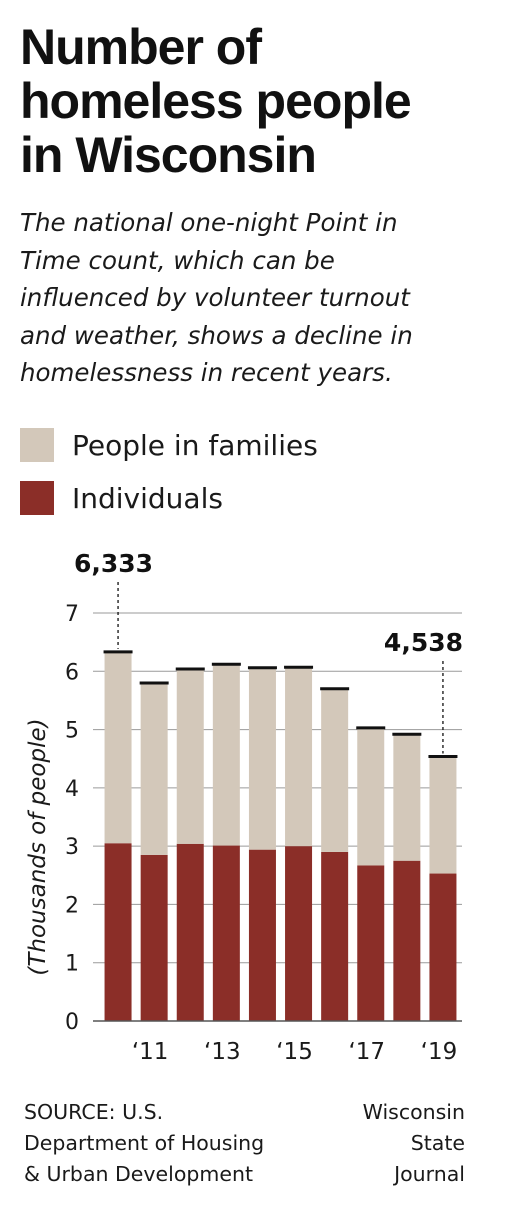 The height and width of the screenshot is (1222, 513). I want to click on legend-item-families: People in families, so click(169, 445).